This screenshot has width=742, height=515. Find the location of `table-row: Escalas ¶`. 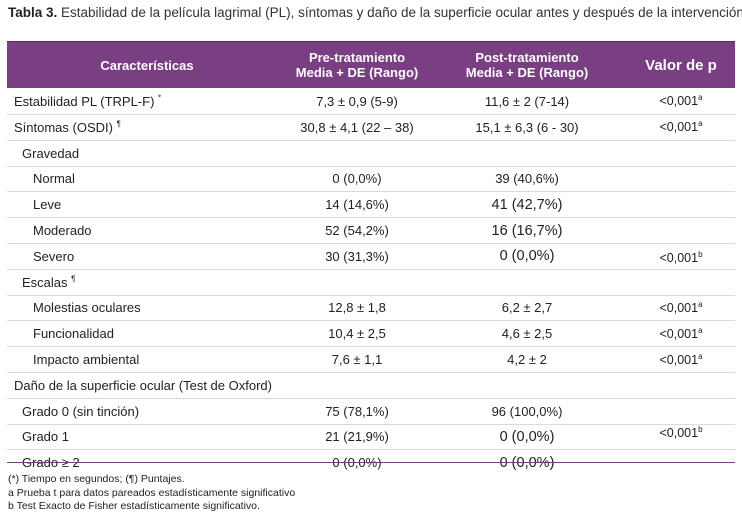

table-row: Escalas ¶ is located at coordinates (371, 283).